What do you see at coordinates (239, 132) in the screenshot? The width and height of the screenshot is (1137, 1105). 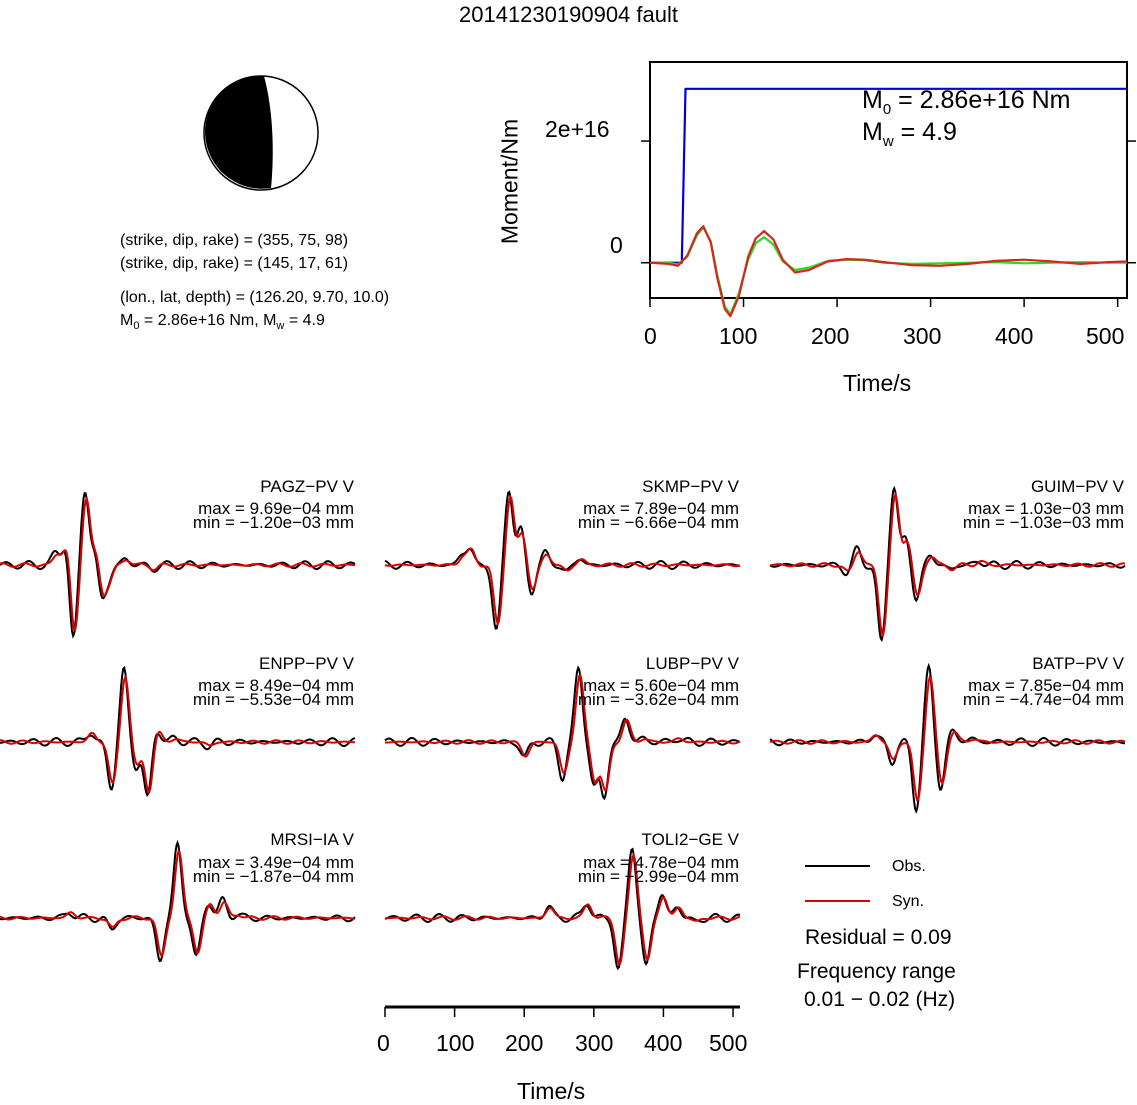 I see `beachball-compressional-quadrant` at bounding box center [239, 132].